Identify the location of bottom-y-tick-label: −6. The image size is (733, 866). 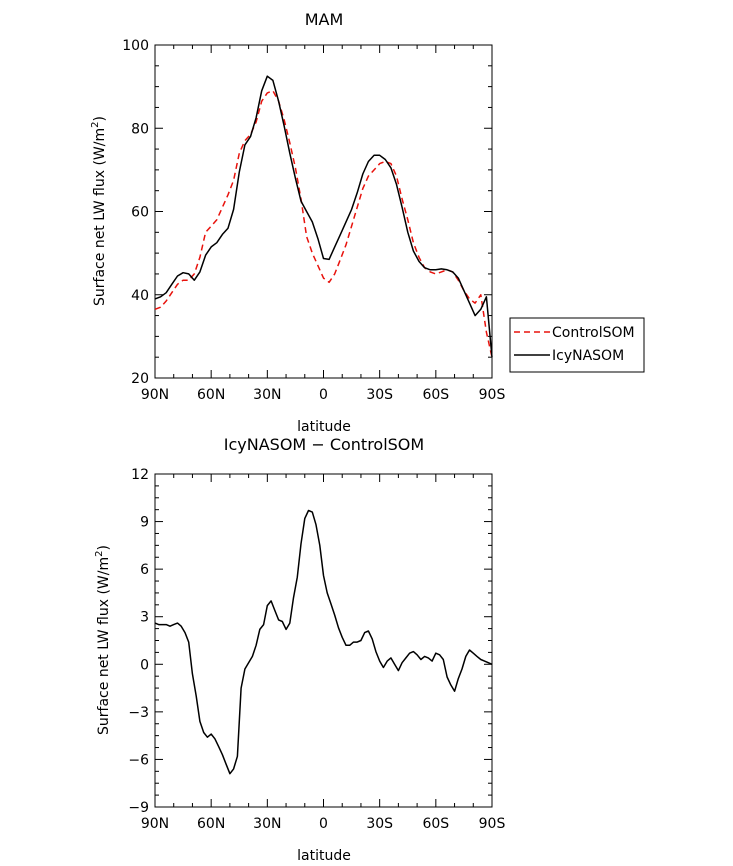
(138, 760).